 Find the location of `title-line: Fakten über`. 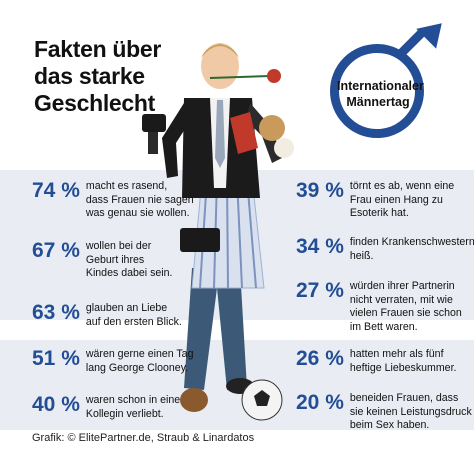

title-line: Fakten über is located at coordinates (98, 49).